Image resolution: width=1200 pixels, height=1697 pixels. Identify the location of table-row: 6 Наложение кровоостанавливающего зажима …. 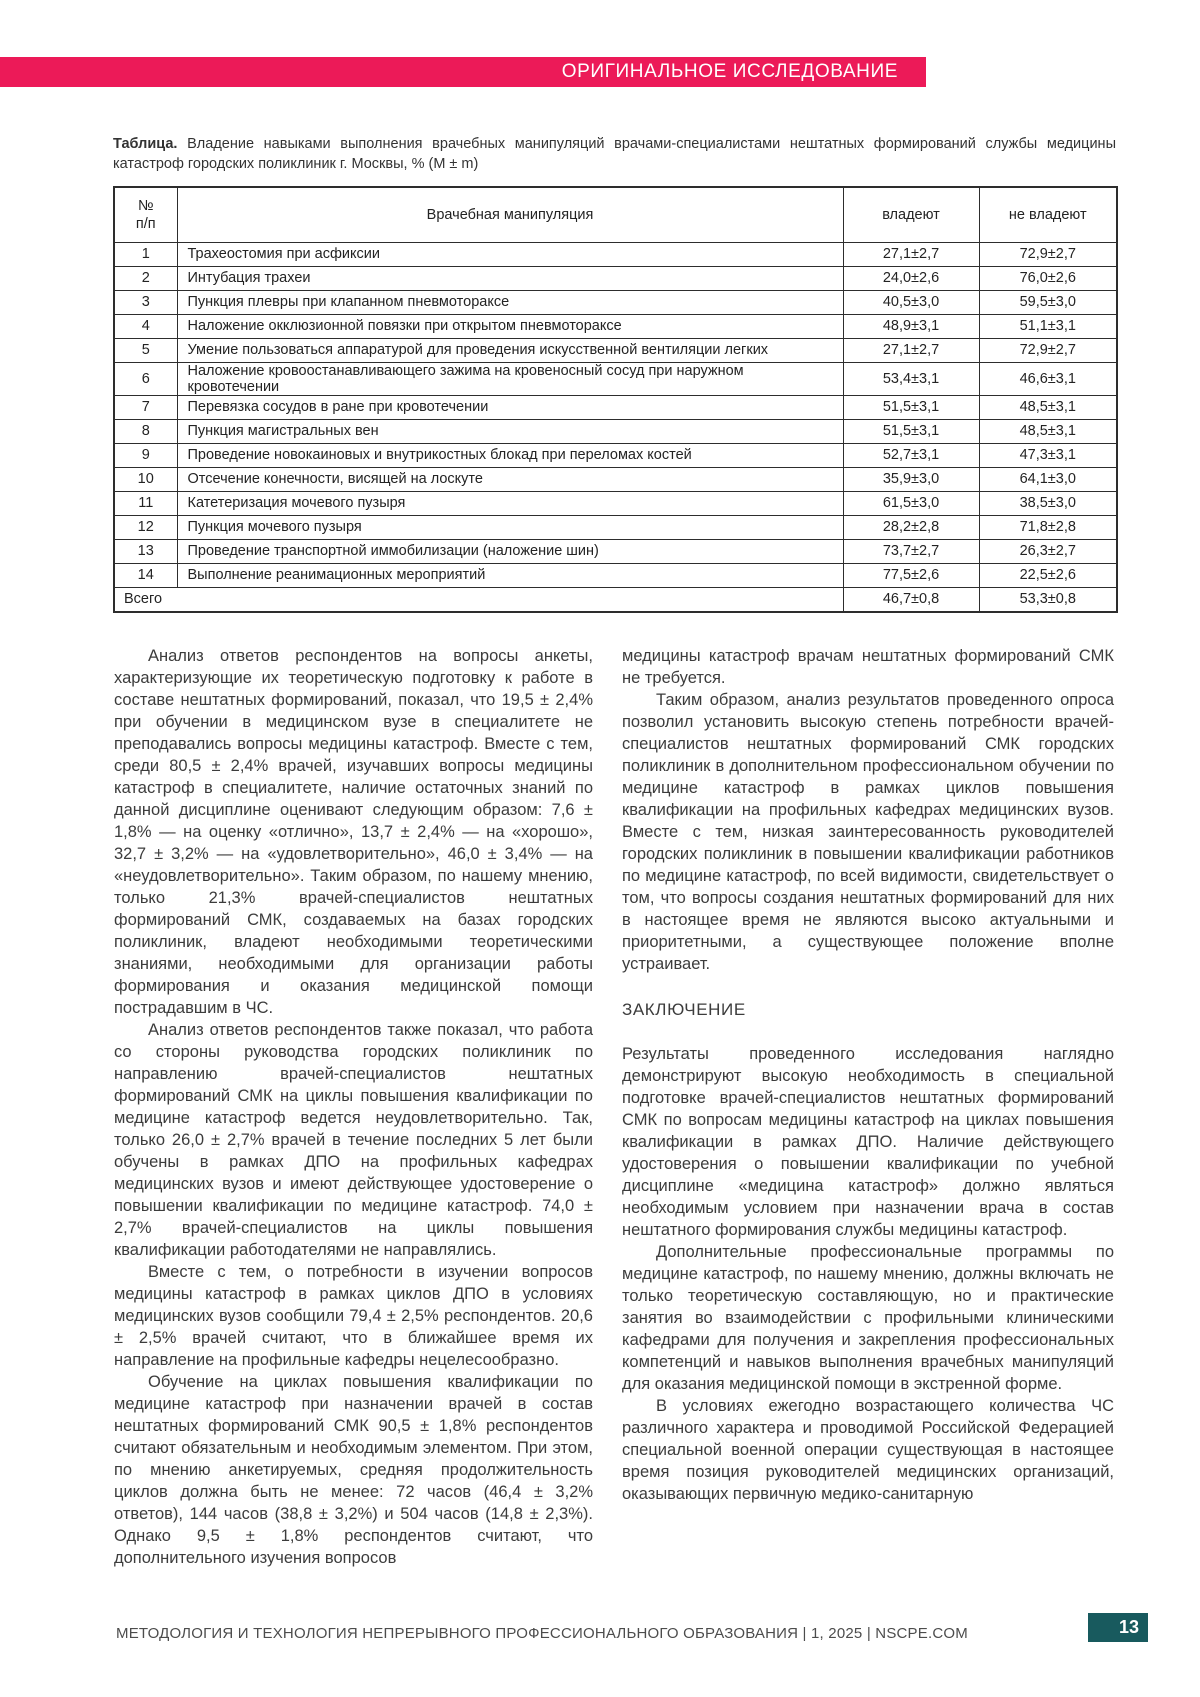
(615, 378).